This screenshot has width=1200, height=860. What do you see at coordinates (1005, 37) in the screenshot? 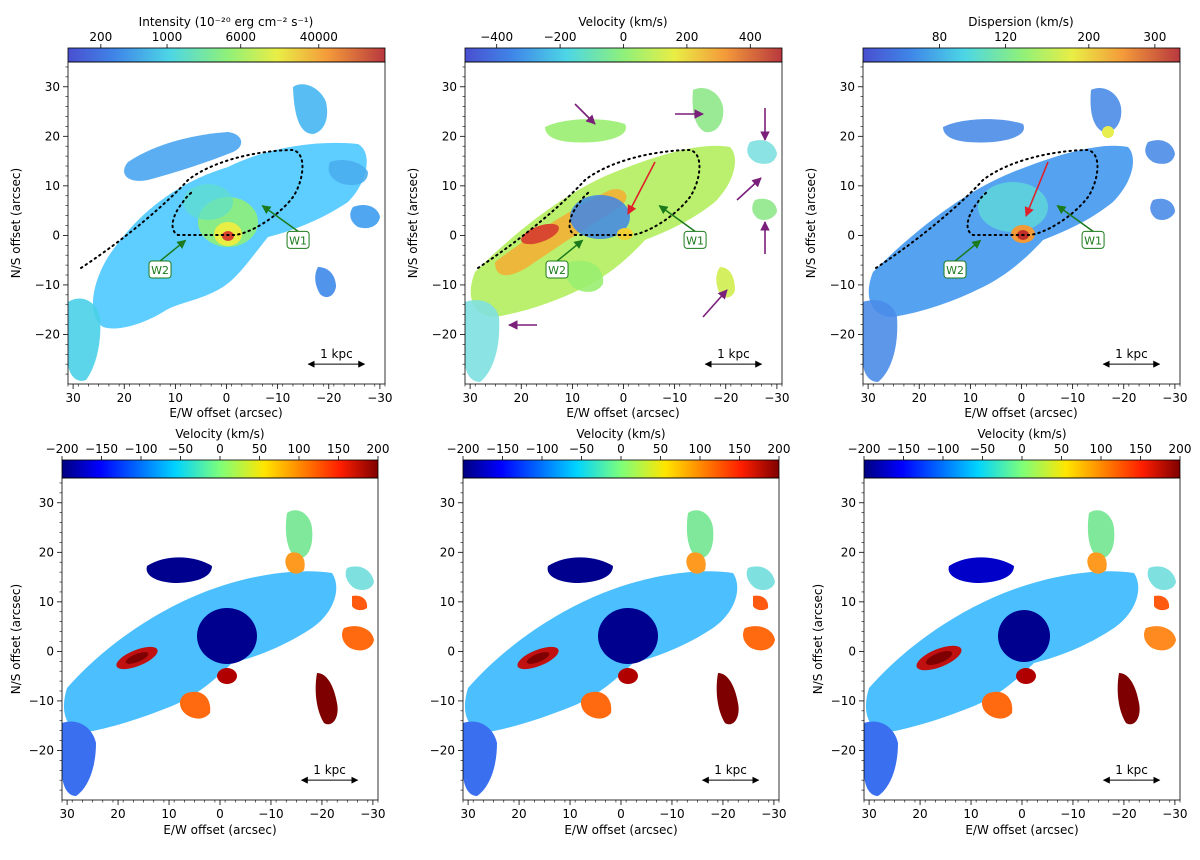
I see `colorbar-tick-label: 120` at bounding box center [1005, 37].